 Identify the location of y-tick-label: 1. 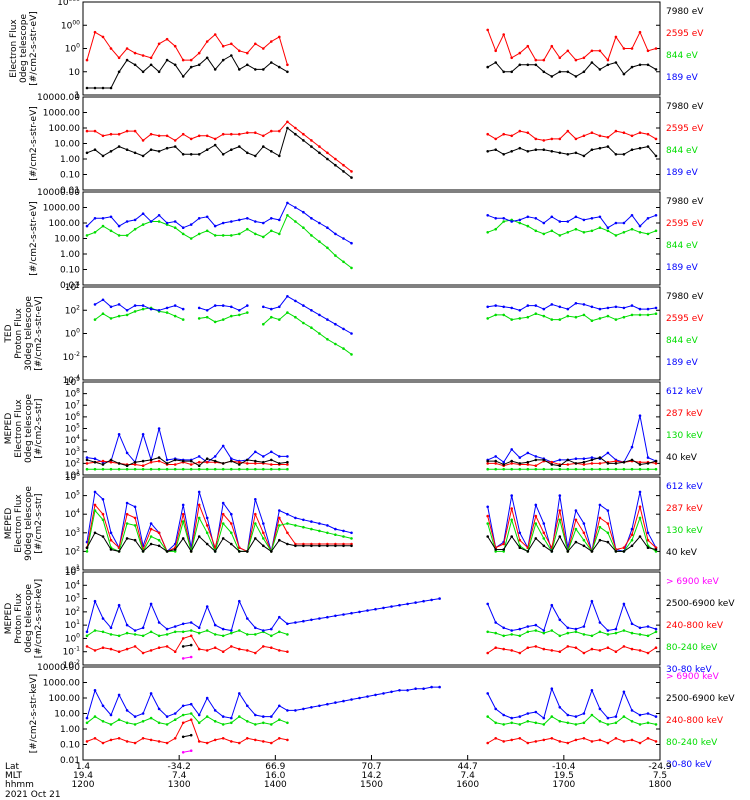
(77, 96).